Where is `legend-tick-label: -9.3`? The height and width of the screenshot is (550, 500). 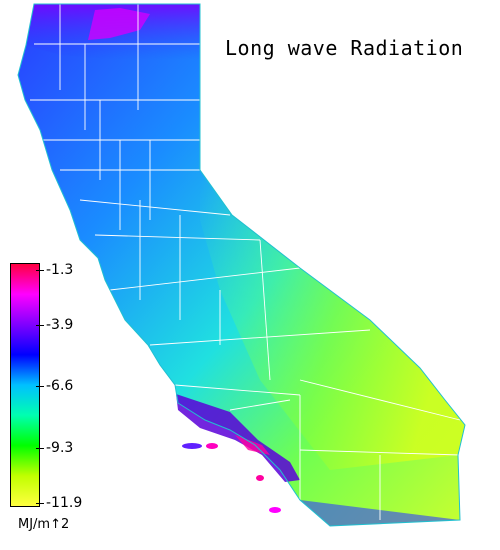
legend-tick-label: -9.3 is located at coordinates (60, 448).